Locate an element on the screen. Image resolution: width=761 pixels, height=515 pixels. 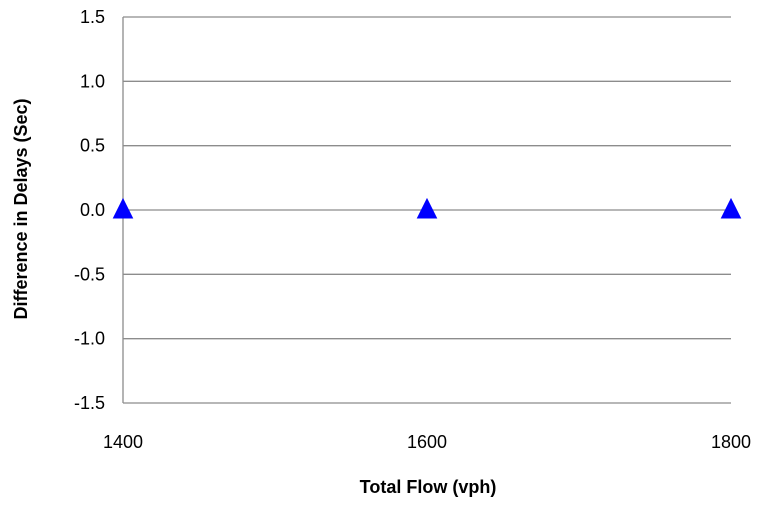
x-tick-labels: 1400 1600 1800 is located at coordinates (427, 442).